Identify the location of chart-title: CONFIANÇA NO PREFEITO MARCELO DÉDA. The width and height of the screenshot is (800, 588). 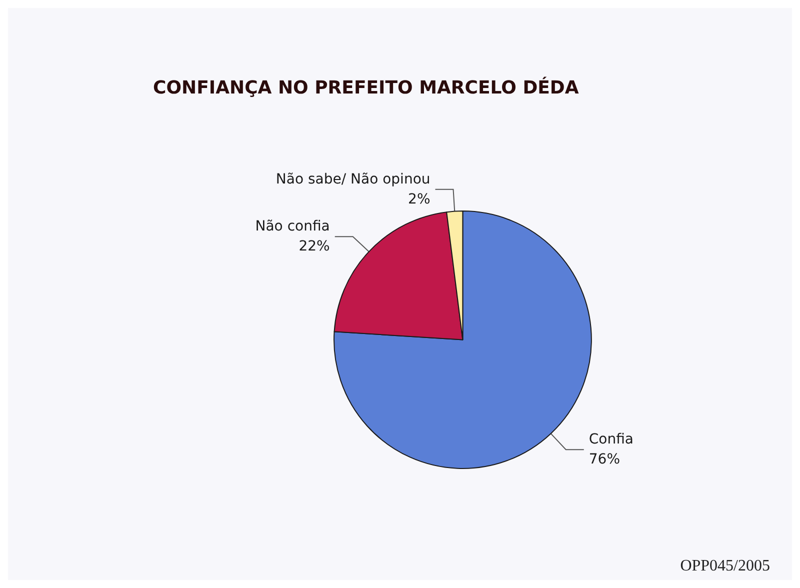
(366, 87).